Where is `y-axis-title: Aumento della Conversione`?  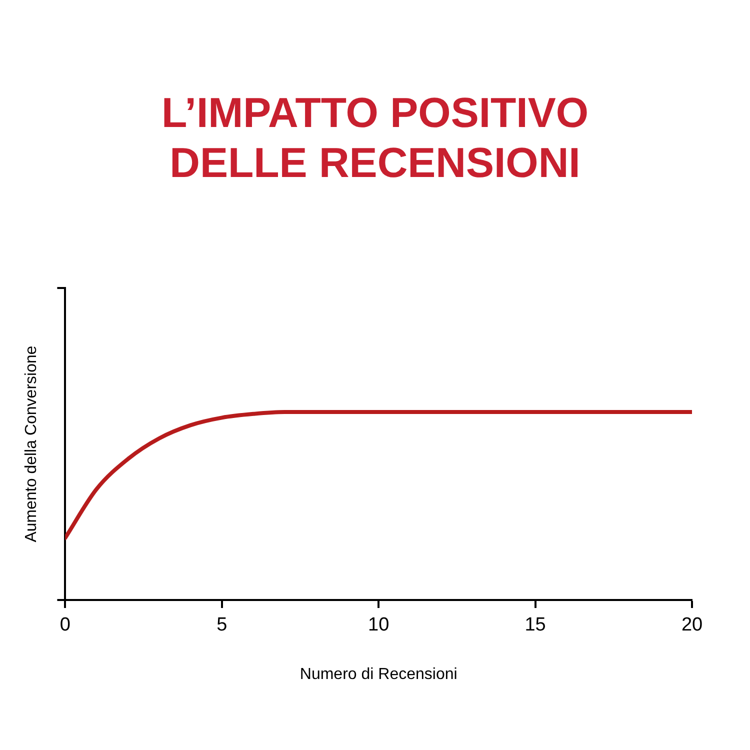 y-axis-title: Aumento della Conversione is located at coordinates (31, 444).